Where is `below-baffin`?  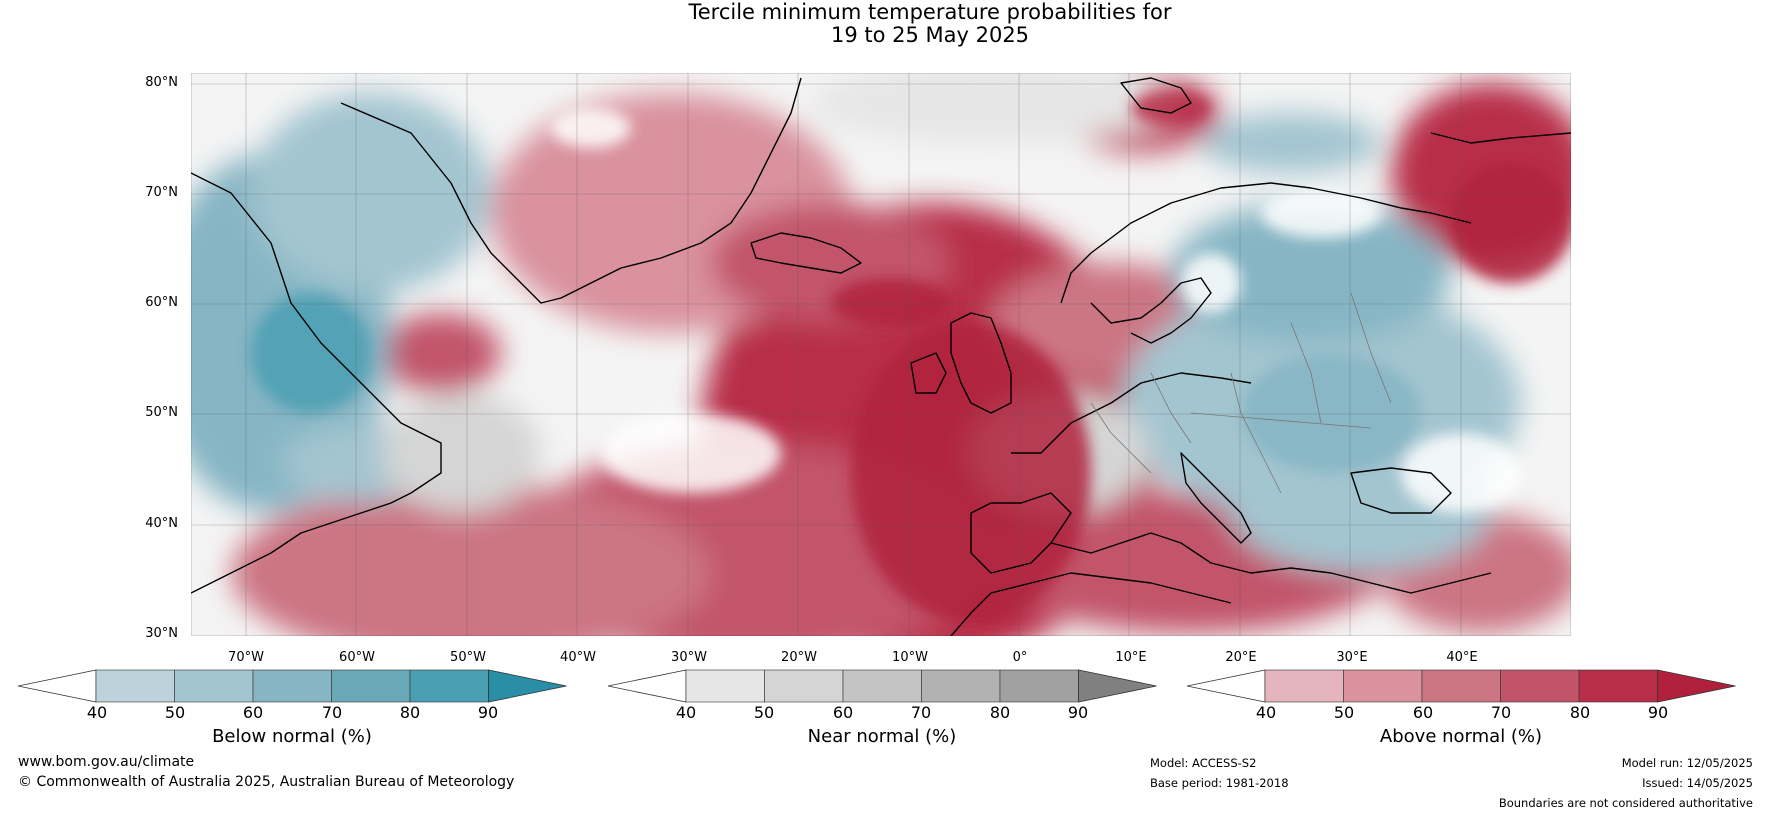
below-baffin is located at coordinates (371, 193).